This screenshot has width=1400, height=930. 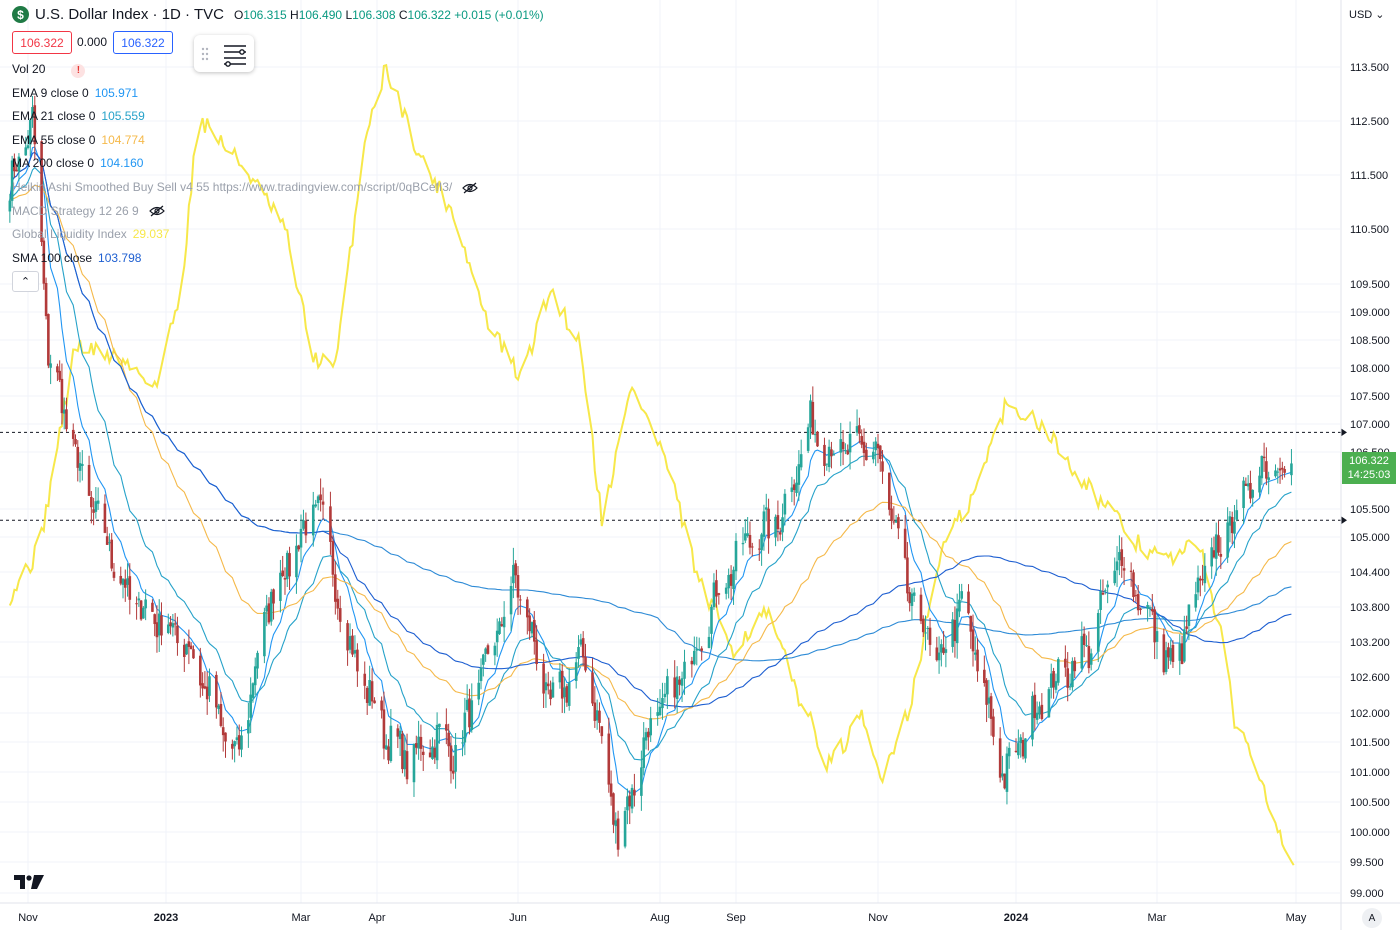 What do you see at coordinates (90, 234) in the screenshot?
I see `indicator-row: Global Liquidity Index 29.037` at bounding box center [90, 234].